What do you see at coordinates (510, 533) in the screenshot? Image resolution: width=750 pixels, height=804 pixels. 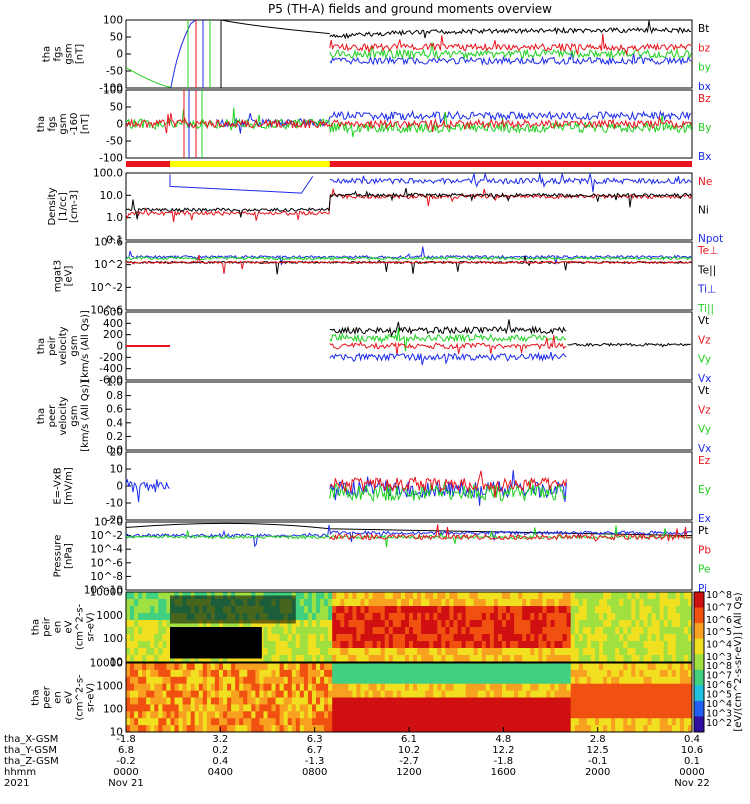 I see `series-Pb` at bounding box center [510, 533].